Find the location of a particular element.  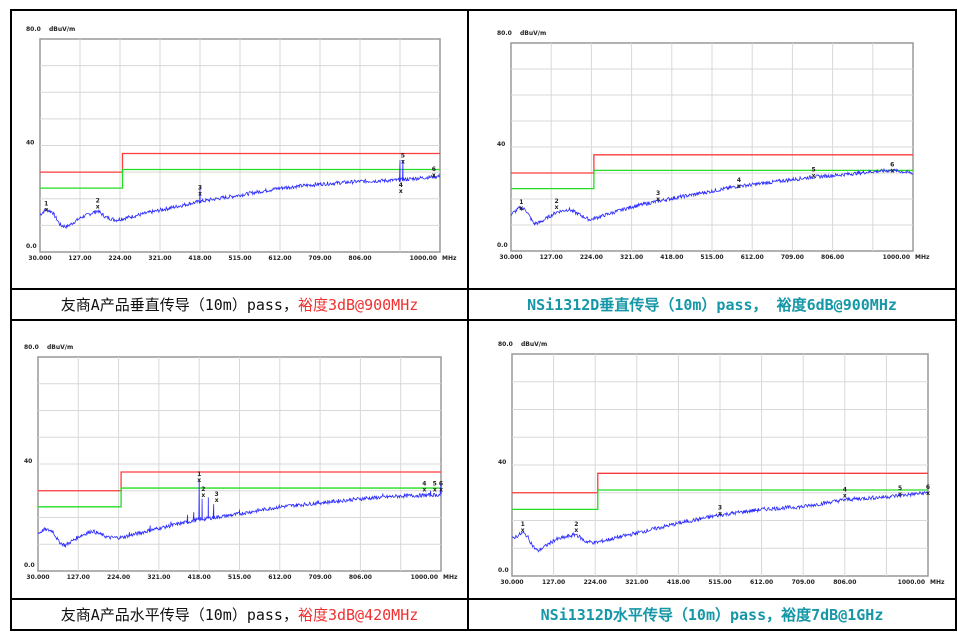

caption-1: 友商A产品垂直传导（10m）pass，裕度3dB@900MHz is located at coordinates (239, 305).